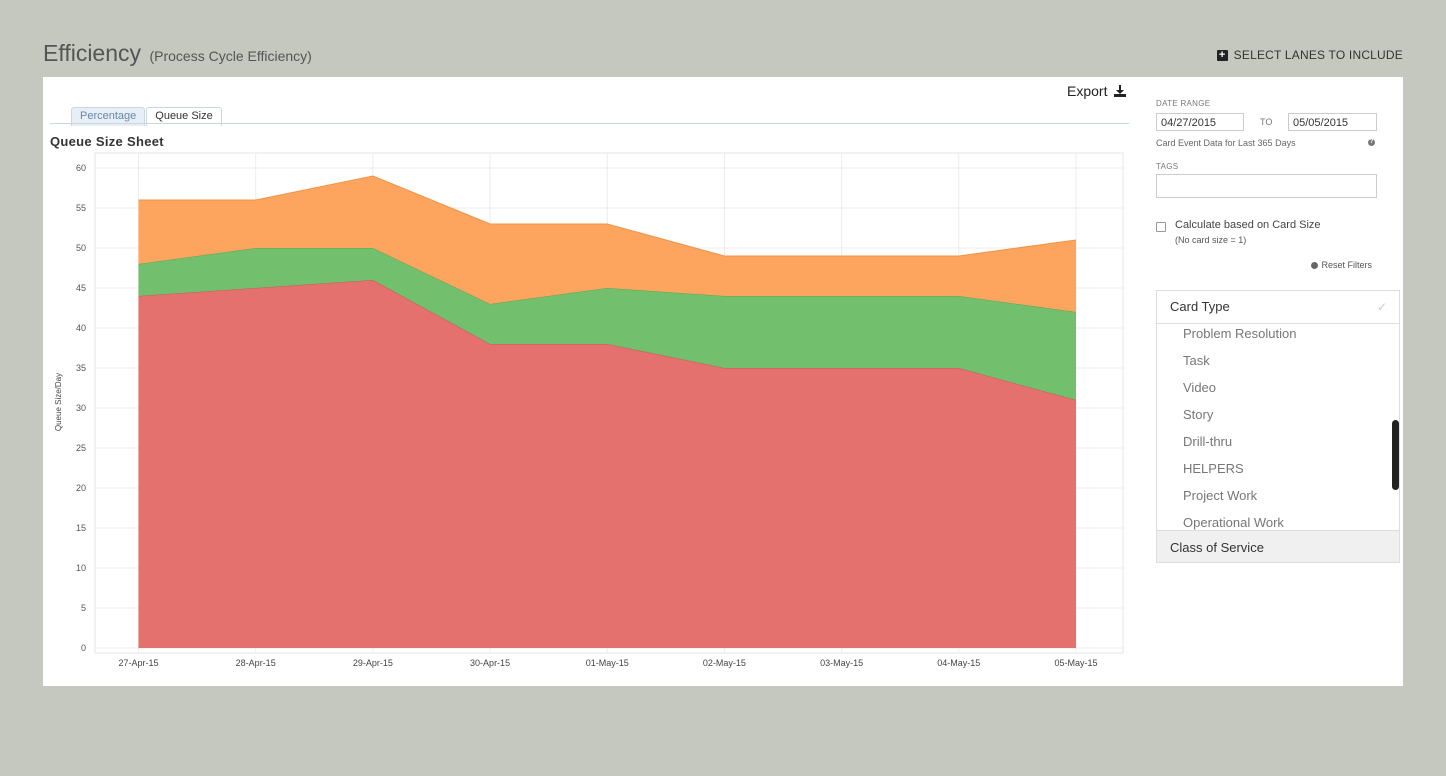  Describe the element at coordinates (1266, 186) in the screenshot. I see `tags-input` at that location.